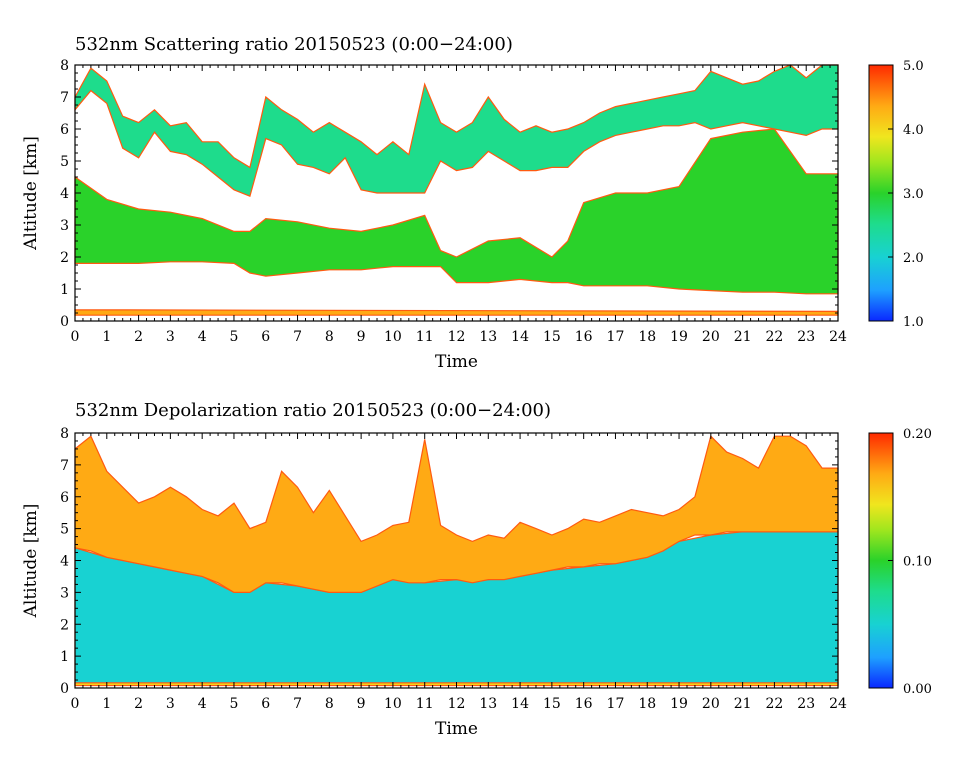  I want to click on colorbar-tick-label: 4.0, so click(913, 130).